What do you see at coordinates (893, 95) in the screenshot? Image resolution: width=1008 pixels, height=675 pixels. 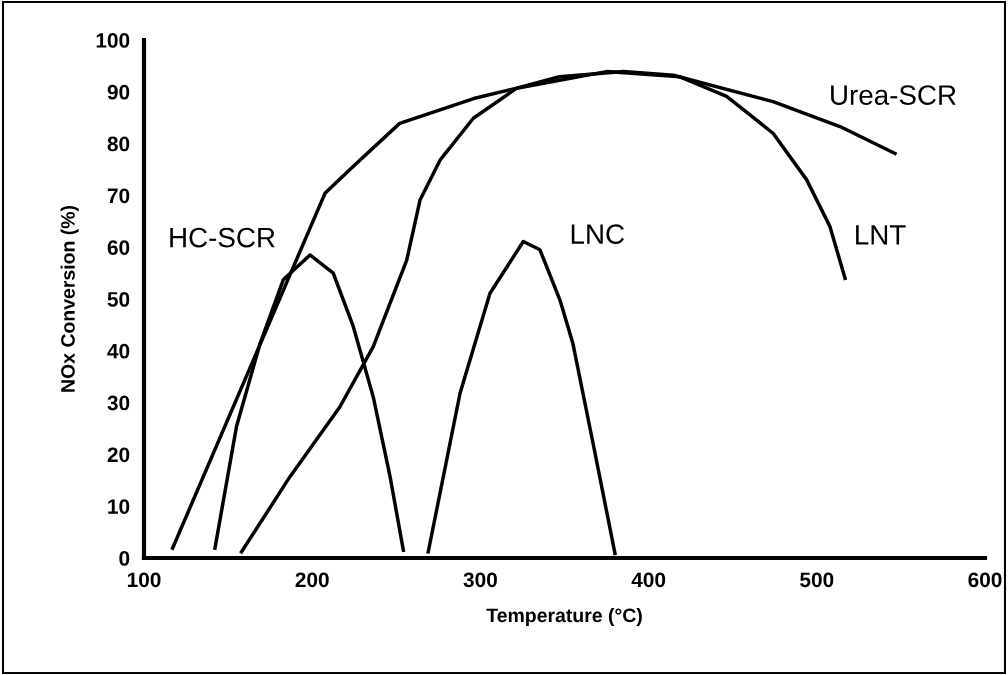 I see `series-label: Urea-SCR` at bounding box center [893, 95].